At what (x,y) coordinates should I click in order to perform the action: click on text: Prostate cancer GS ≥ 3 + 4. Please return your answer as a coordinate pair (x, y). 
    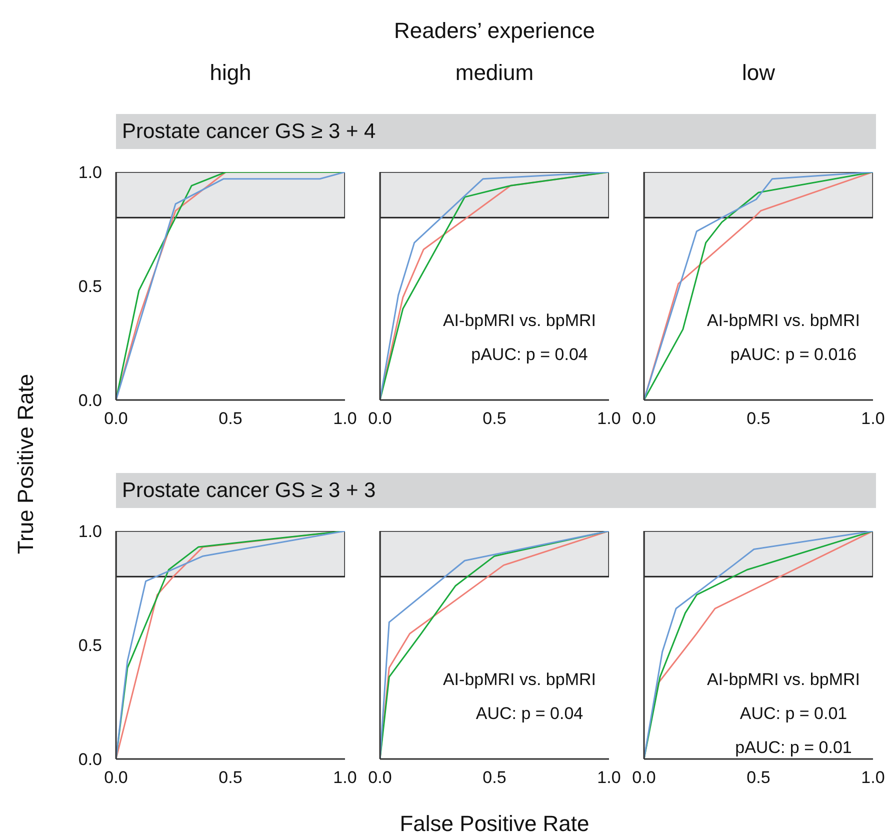
    Looking at the image, I should click on (496, 131).